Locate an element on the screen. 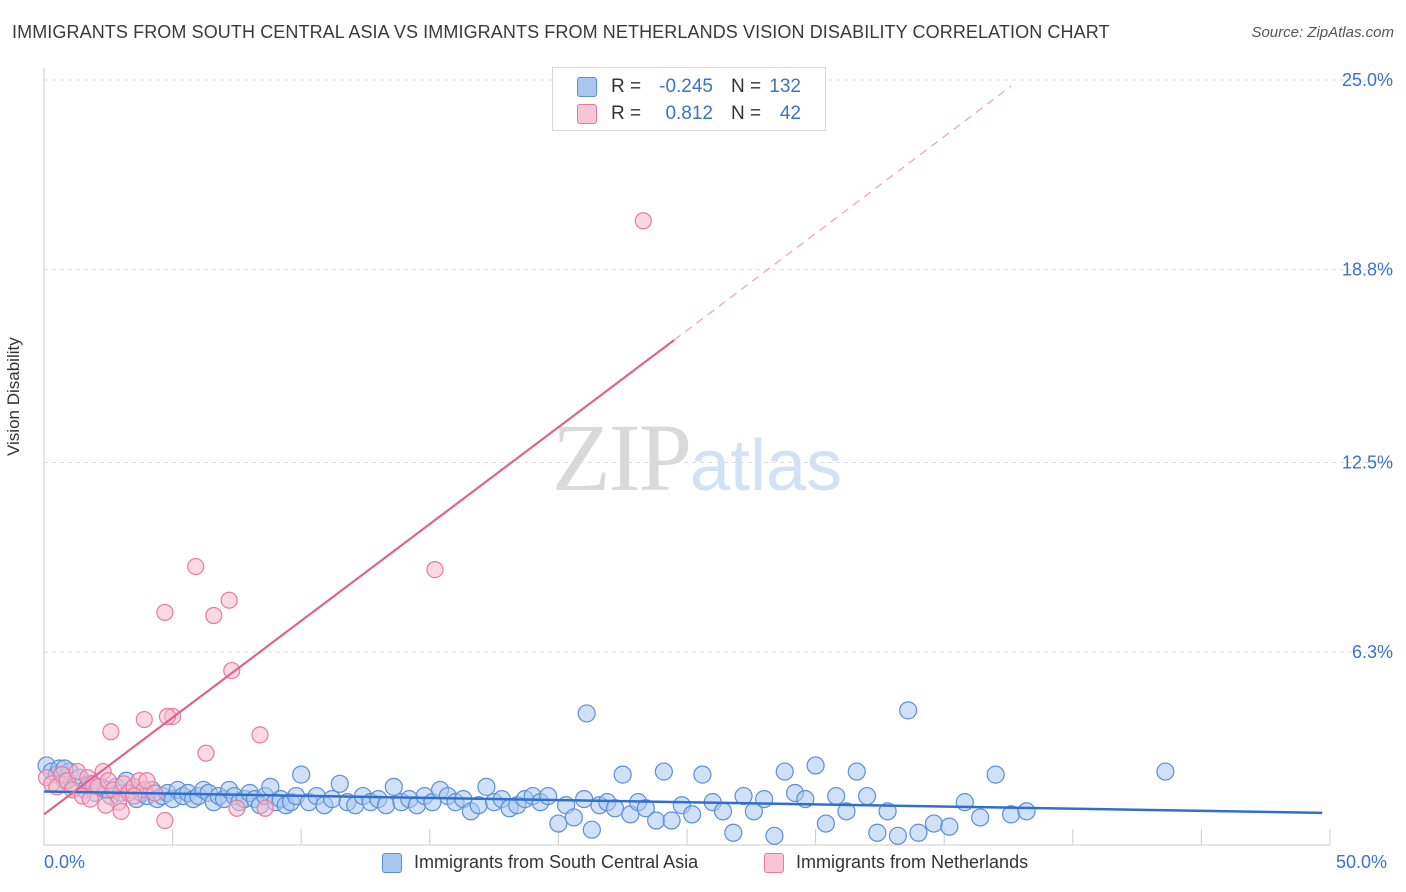 The height and width of the screenshot is (892, 1406). y-tick-label: 6.3% is located at coordinates (1372, 652).